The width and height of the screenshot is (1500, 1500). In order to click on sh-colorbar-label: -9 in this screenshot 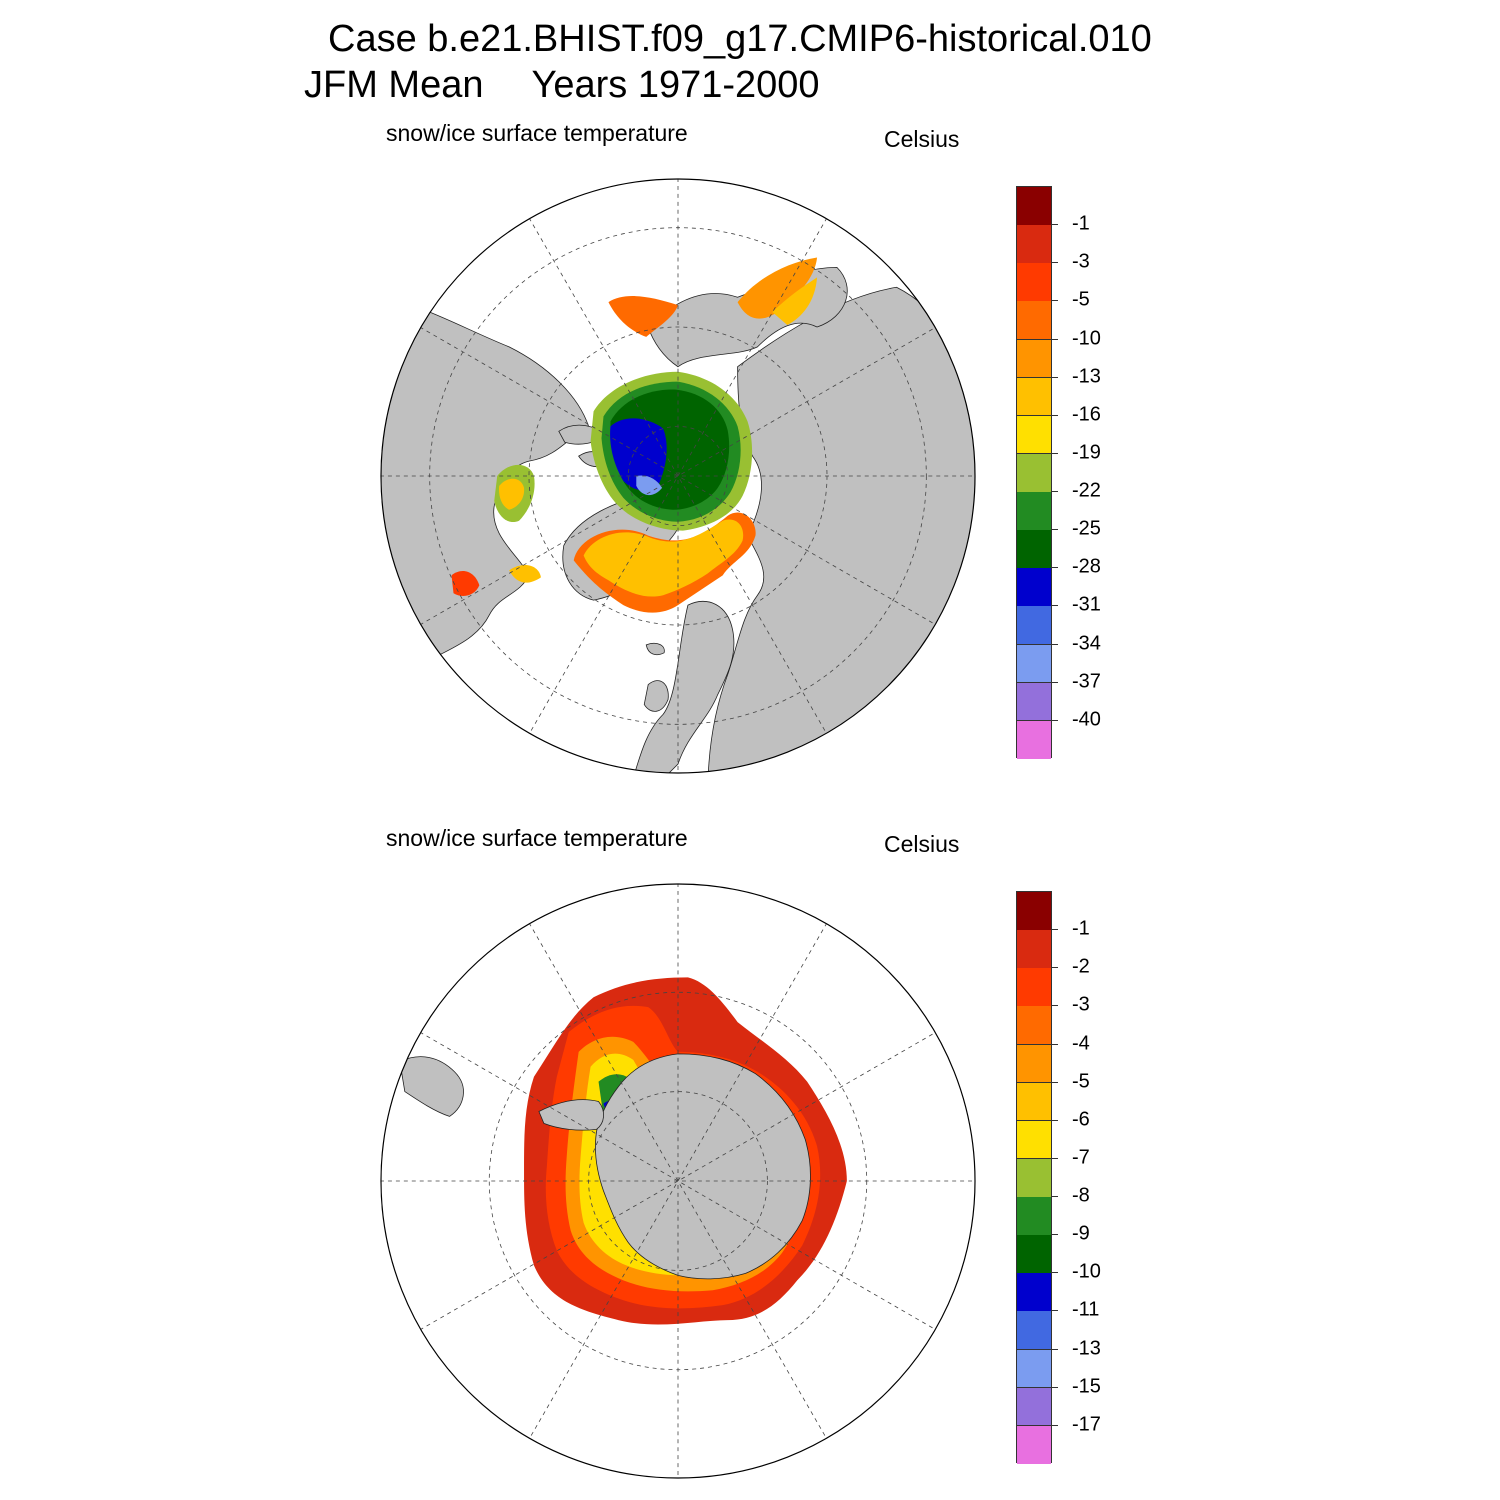, I will do `click(1081, 1233)`.